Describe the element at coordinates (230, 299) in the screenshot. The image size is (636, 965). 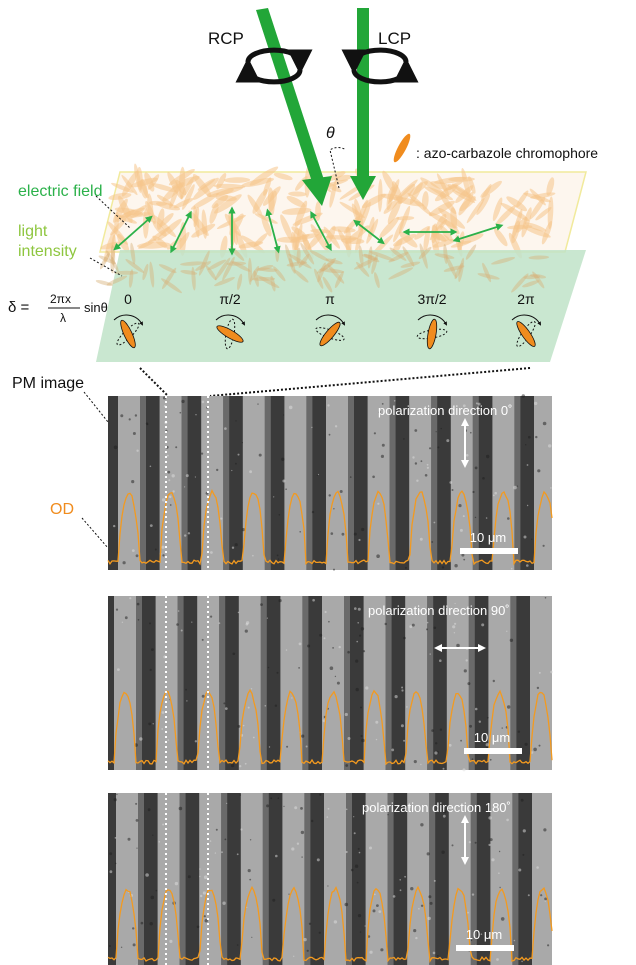
I see `phase-label: π/2` at that location.